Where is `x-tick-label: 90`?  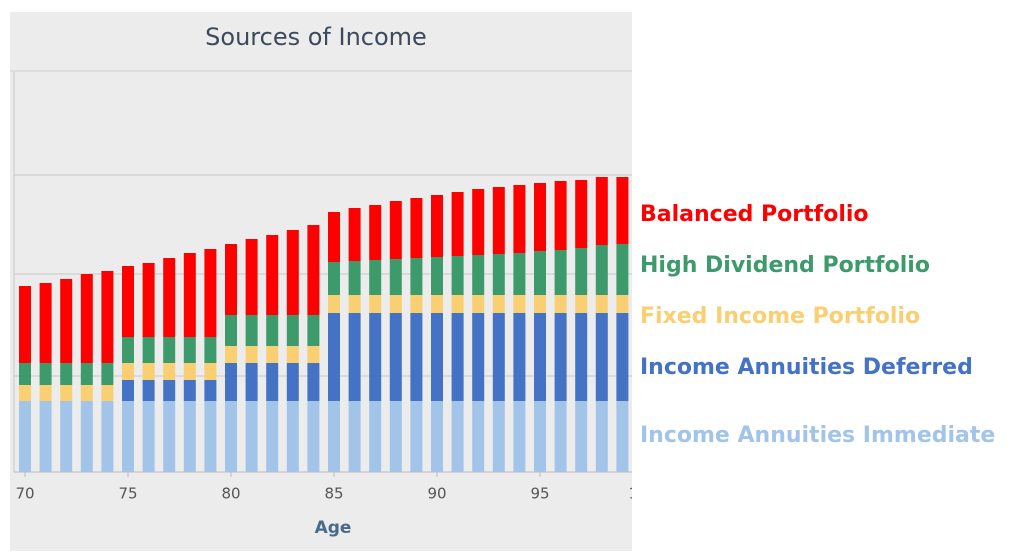 x-tick-label: 90 is located at coordinates (436, 494).